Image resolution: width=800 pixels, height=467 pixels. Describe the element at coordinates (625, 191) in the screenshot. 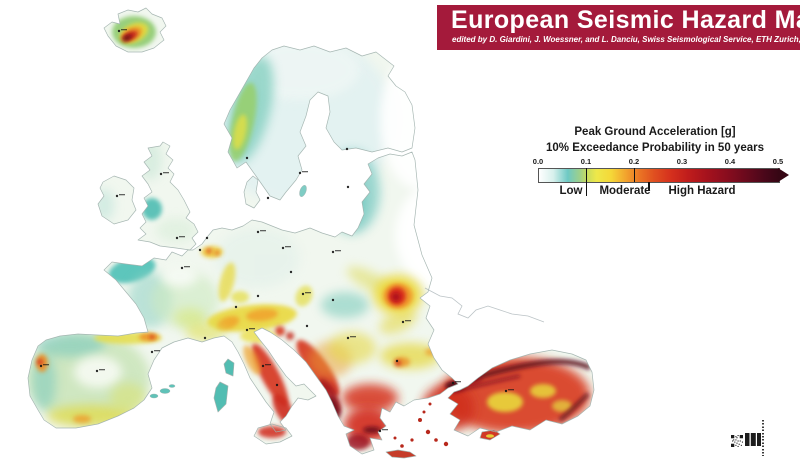

I see `hazard-category-label: Moderate` at that location.